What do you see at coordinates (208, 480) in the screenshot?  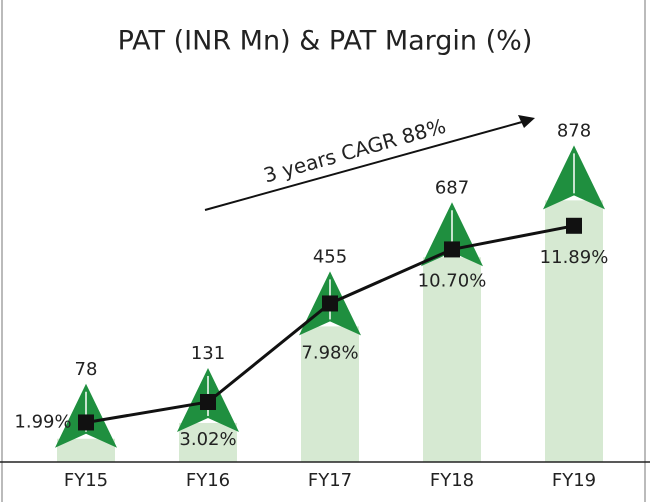 I see `x-tick-label: FY16` at bounding box center [208, 480].